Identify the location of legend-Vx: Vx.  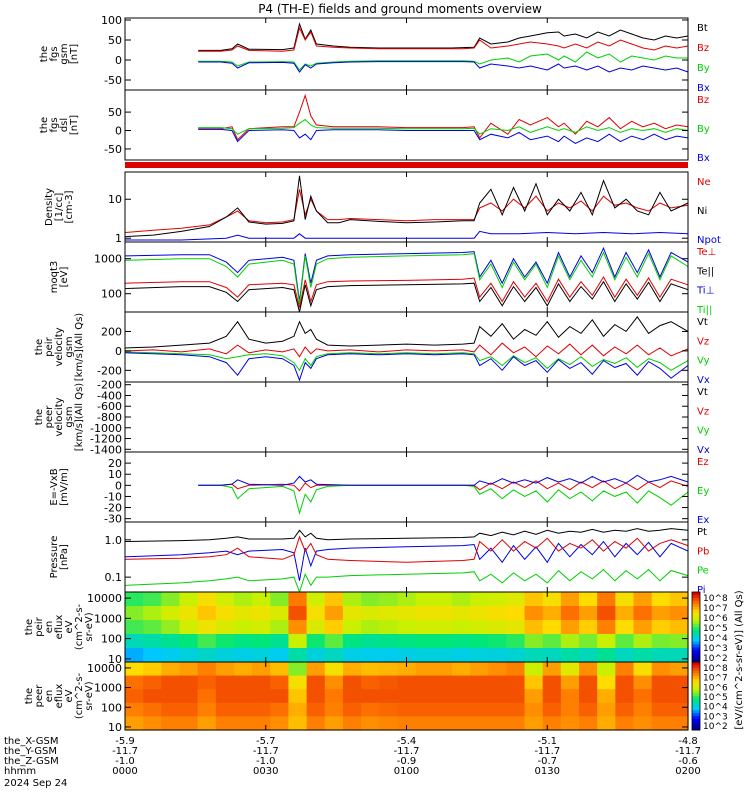
(703, 450).